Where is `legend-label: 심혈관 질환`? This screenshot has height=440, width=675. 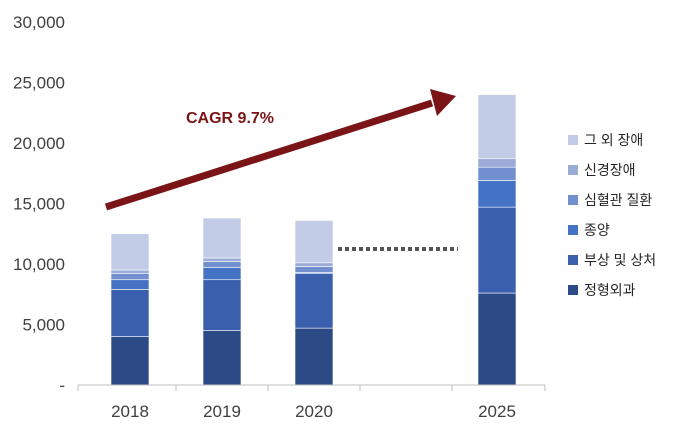 legend-label: 심혈관 질환 is located at coordinates (618, 200).